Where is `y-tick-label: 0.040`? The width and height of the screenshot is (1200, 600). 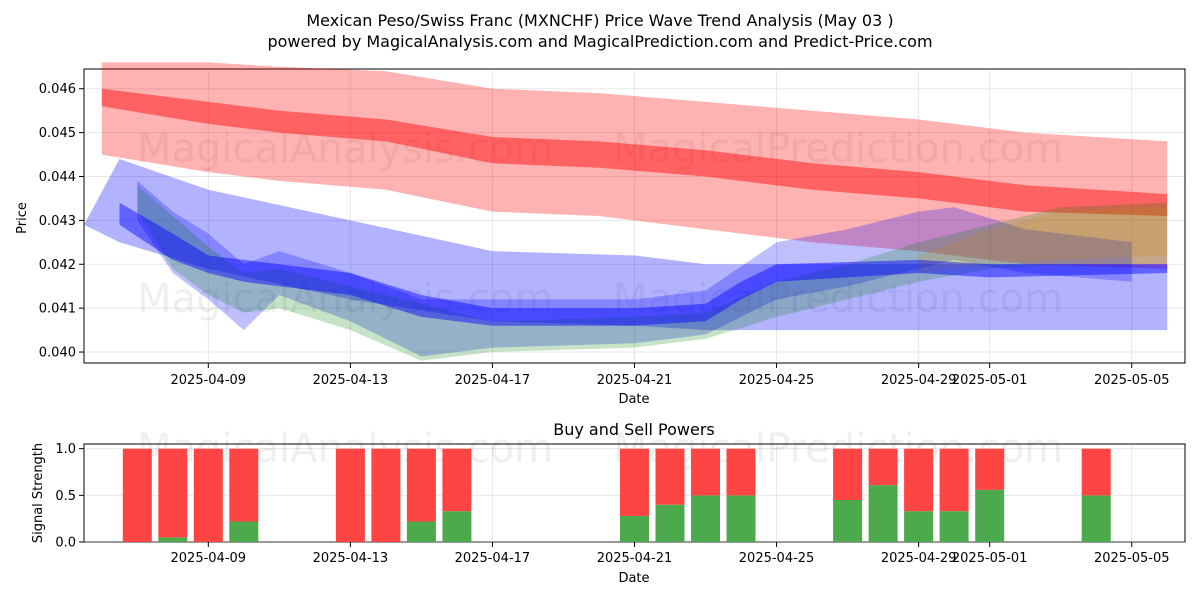
y-tick-label: 0.040 is located at coordinates (57, 353).